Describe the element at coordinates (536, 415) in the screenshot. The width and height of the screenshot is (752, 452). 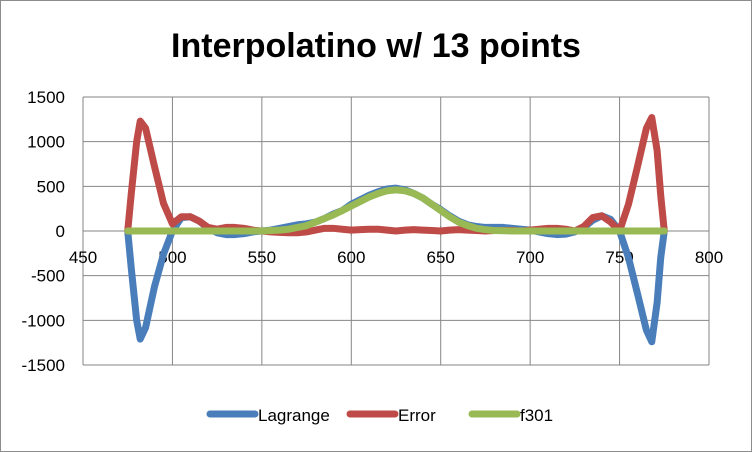
I see `legend-label-f301: f301` at that location.